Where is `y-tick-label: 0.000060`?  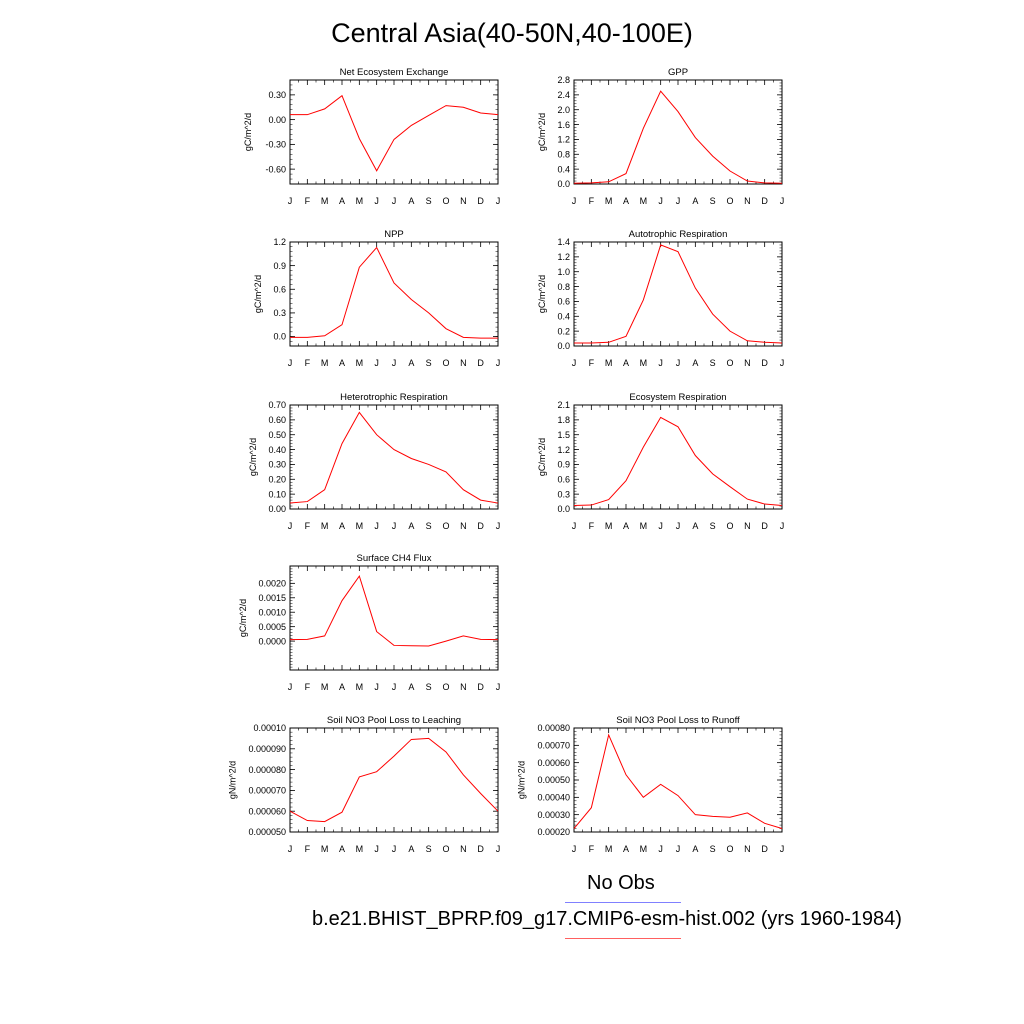
y-tick-label: 0.000060 is located at coordinates (267, 811).